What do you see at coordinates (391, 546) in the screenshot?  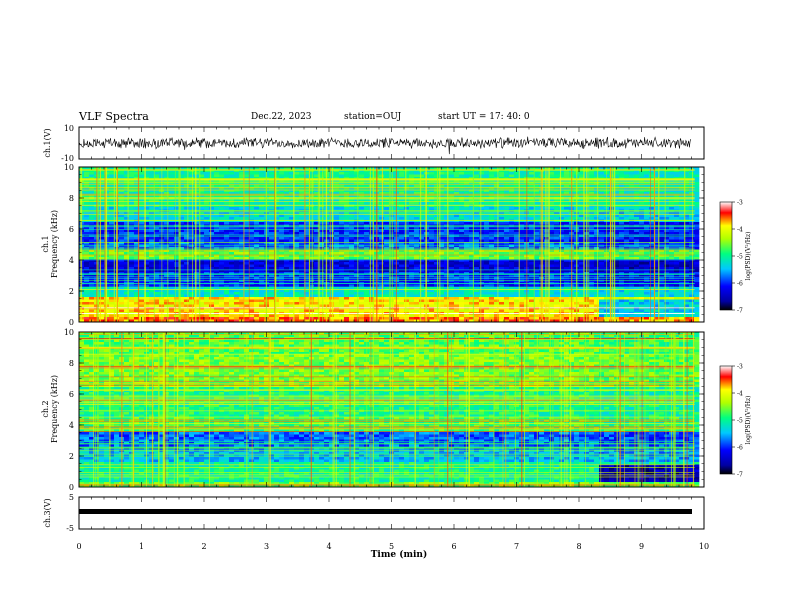 I see `x-tick-label: 5` at bounding box center [391, 546].